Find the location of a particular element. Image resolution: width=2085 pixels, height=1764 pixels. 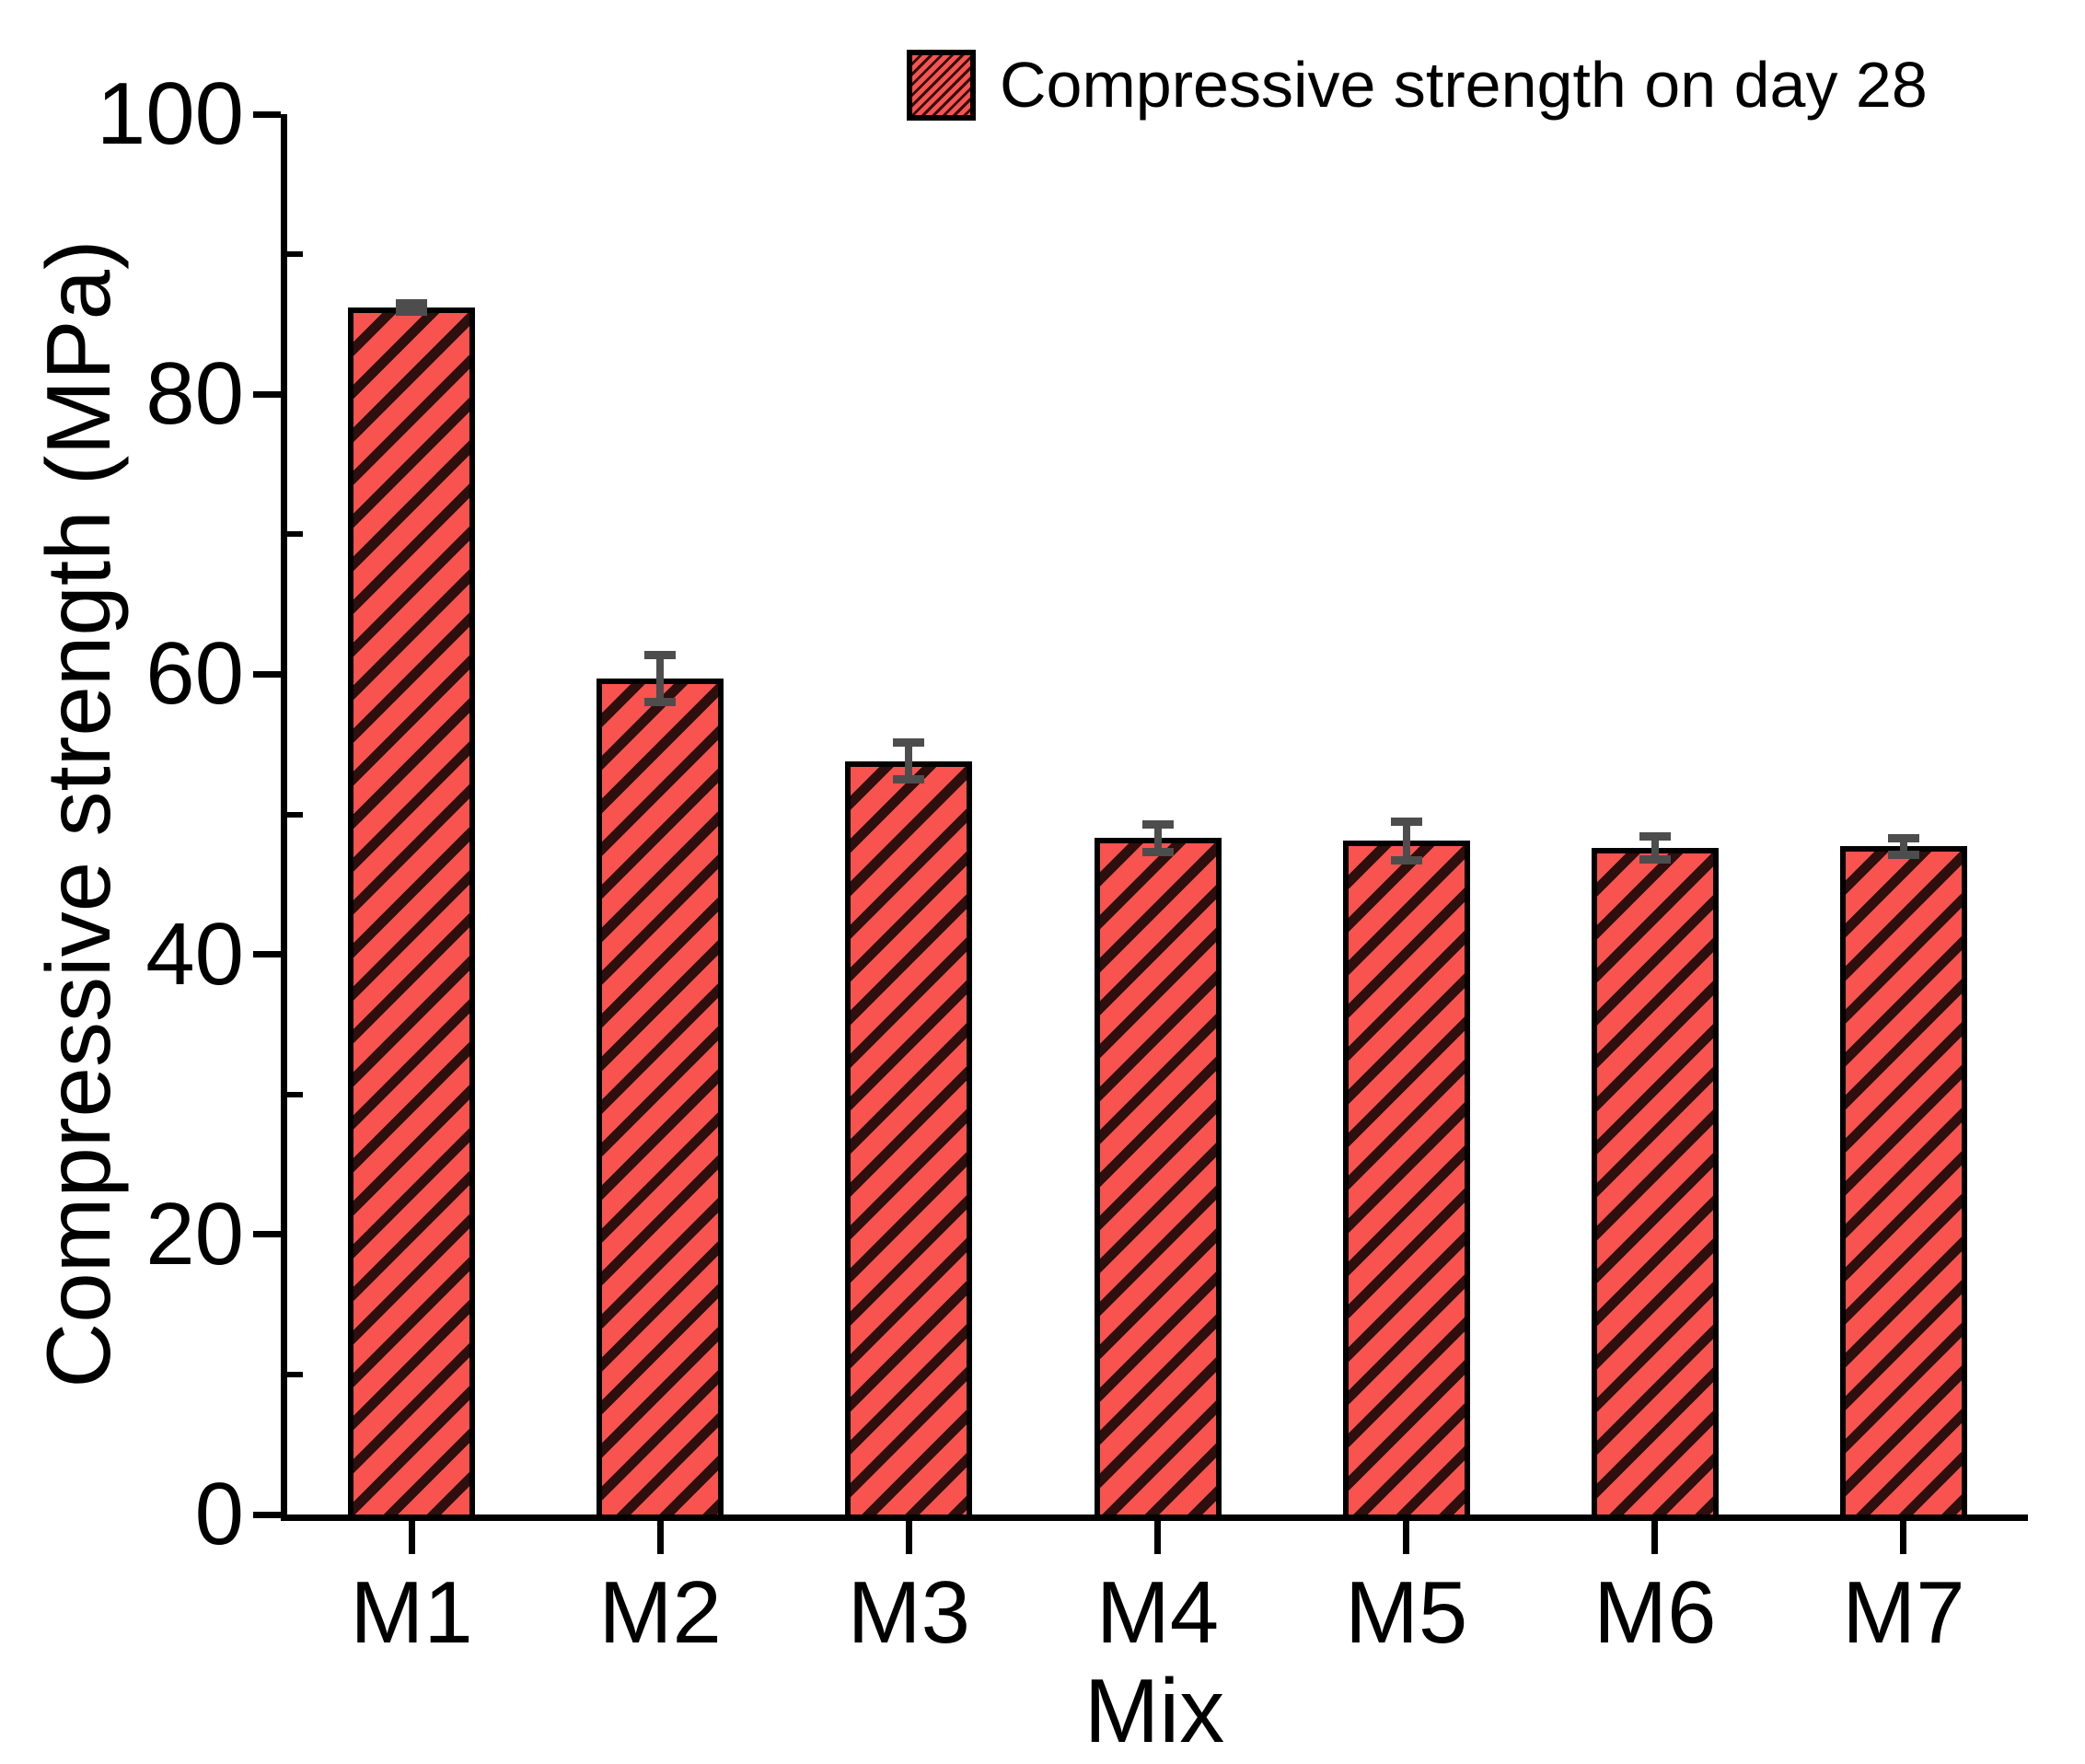

x-tick-label: M5 is located at coordinates (1406, 1612).